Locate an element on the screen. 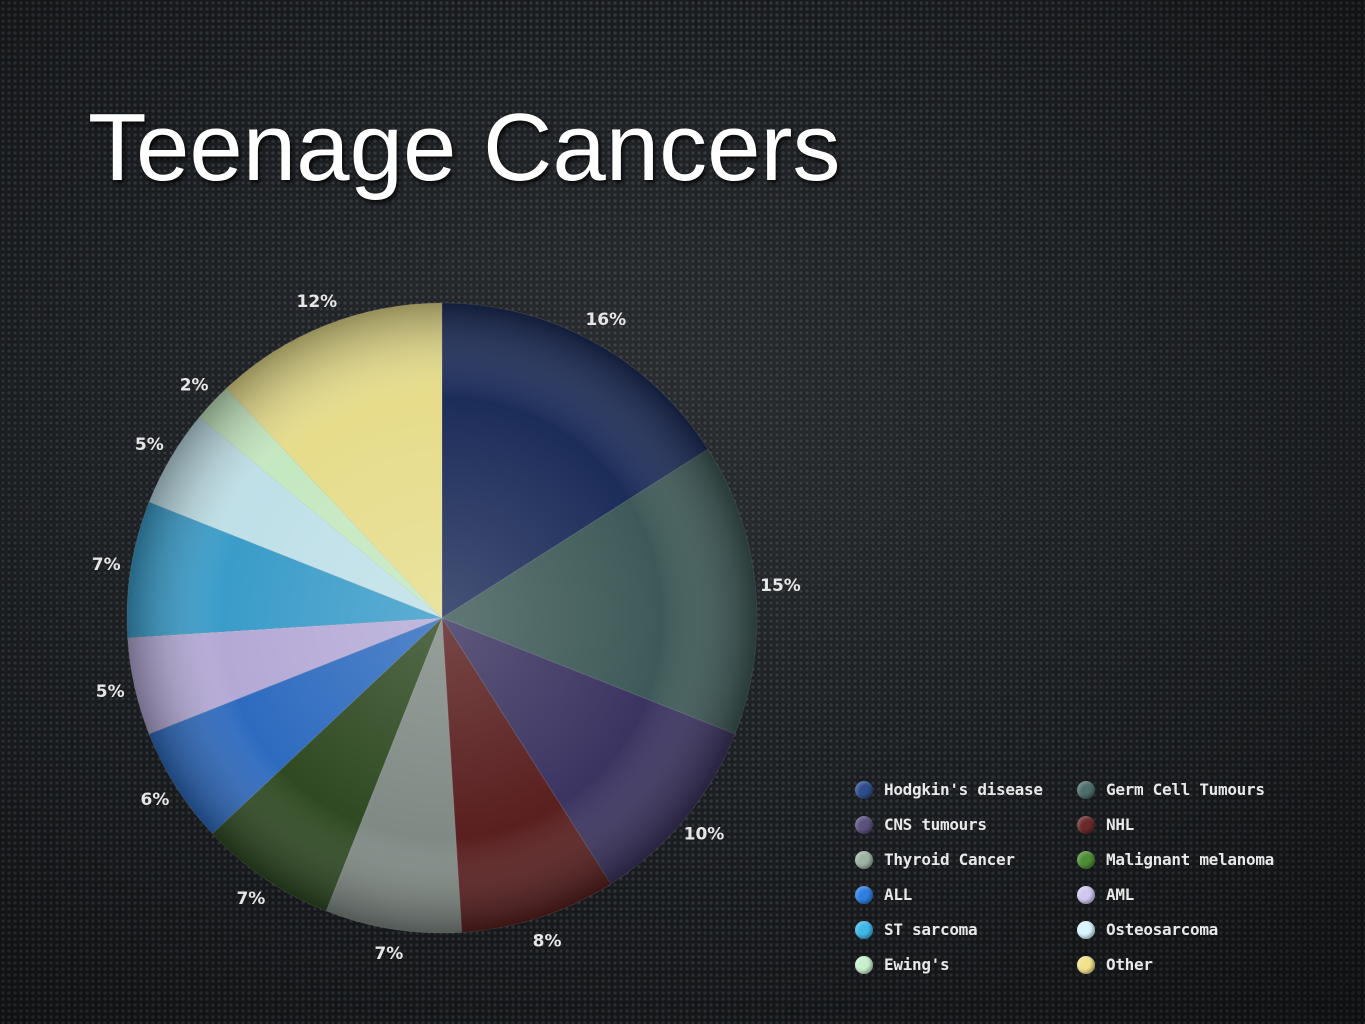 This screenshot has width=1365, height=1024. legend-item-other: Other is located at coordinates (1197, 964).